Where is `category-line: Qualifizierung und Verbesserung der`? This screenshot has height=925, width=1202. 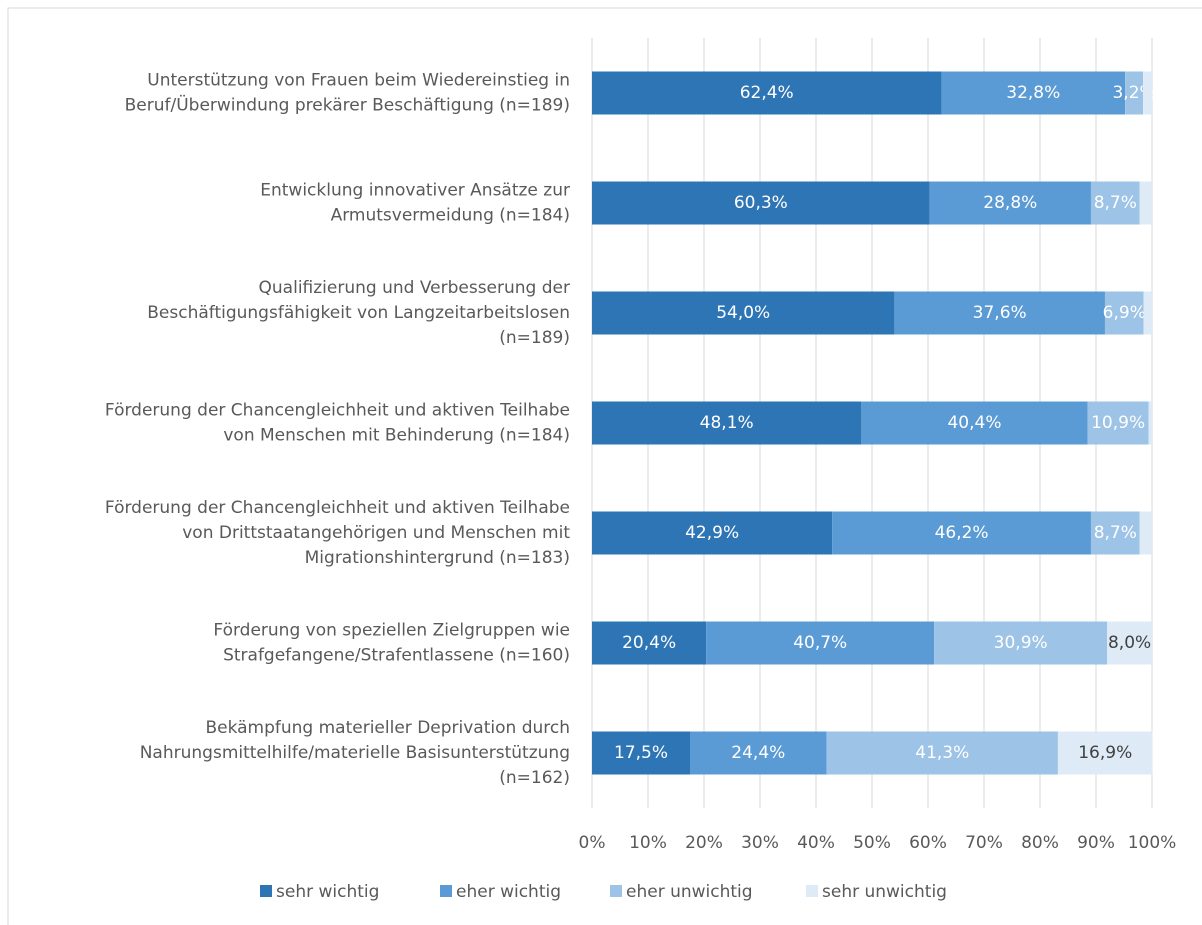
category-line: Qualifizierung und Verbesserung der is located at coordinates (414, 288).